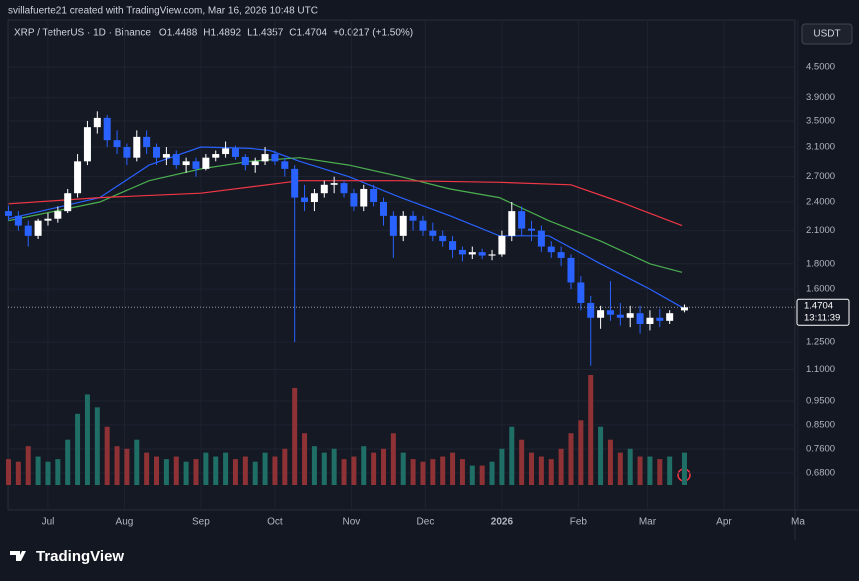 The image size is (859, 581). I want to click on logo-icon, so click(18, 556).